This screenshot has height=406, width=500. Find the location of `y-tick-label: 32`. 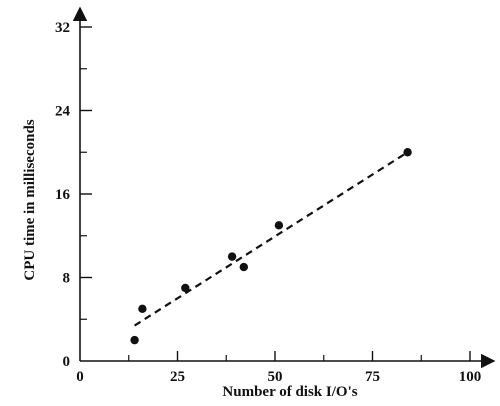

y-tick-label: 32 is located at coordinates (62, 28).